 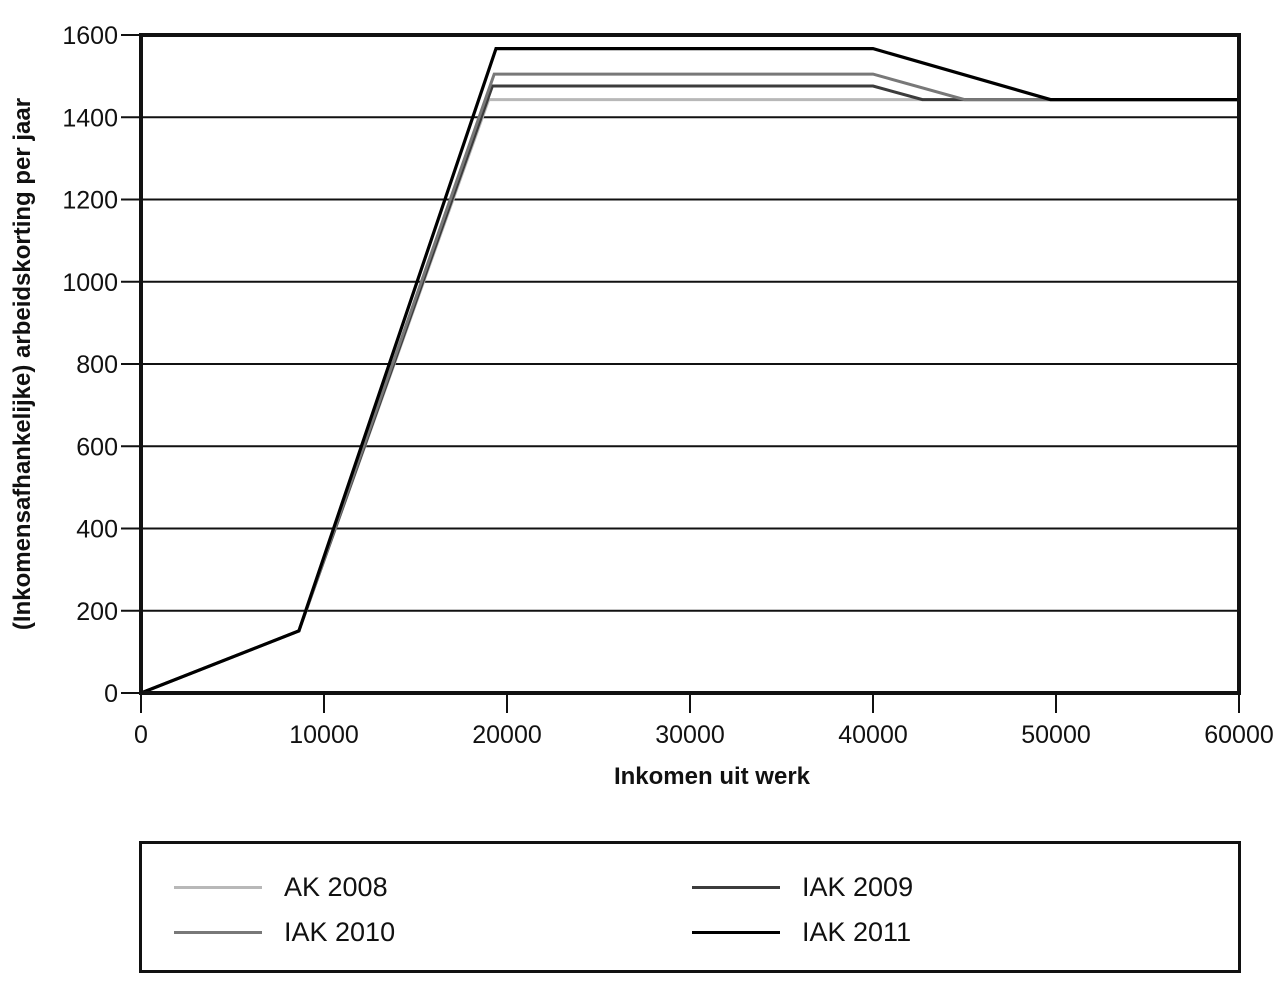 What do you see at coordinates (712, 776) in the screenshot?
I see `x-axis-title: Inkomen uit werk` at bounding box center [712, 776].